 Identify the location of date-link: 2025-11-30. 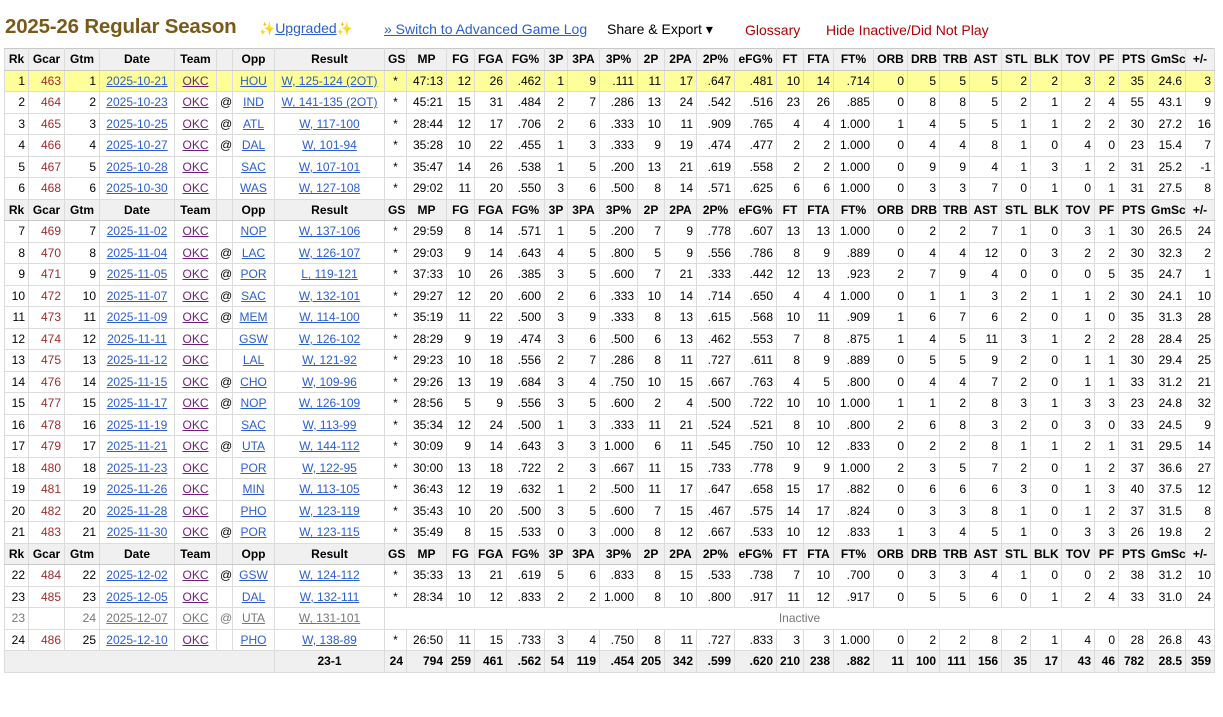
(137, 532).